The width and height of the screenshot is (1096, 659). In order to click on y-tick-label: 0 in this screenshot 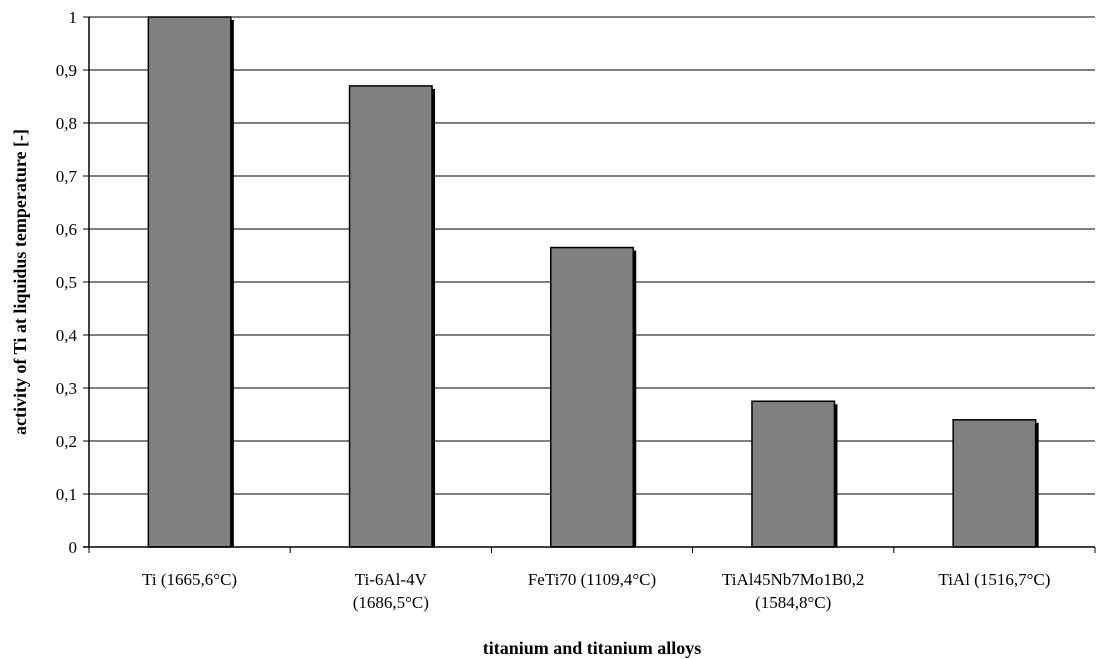, I will do `click(73, 547)`.